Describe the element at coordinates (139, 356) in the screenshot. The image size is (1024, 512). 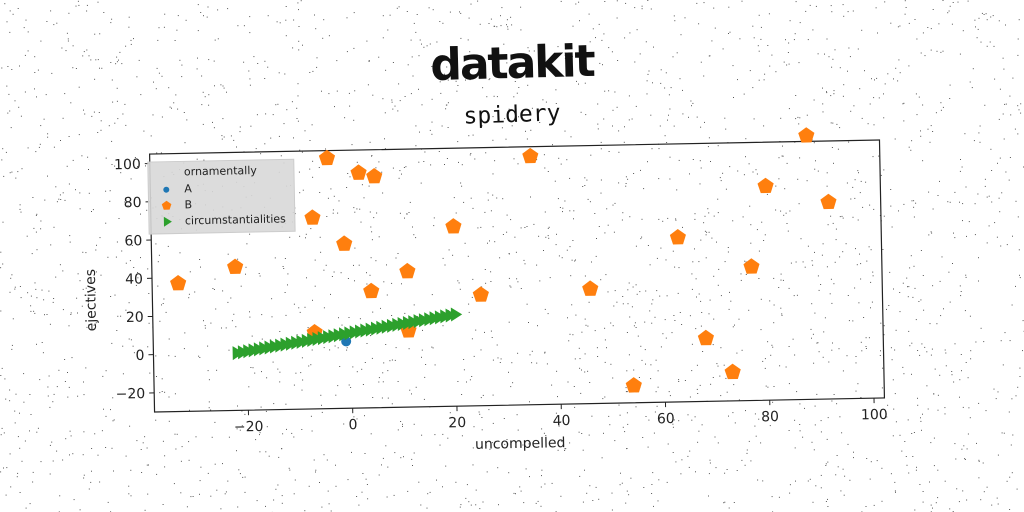
I see `y-tick-label: 0` at that location.